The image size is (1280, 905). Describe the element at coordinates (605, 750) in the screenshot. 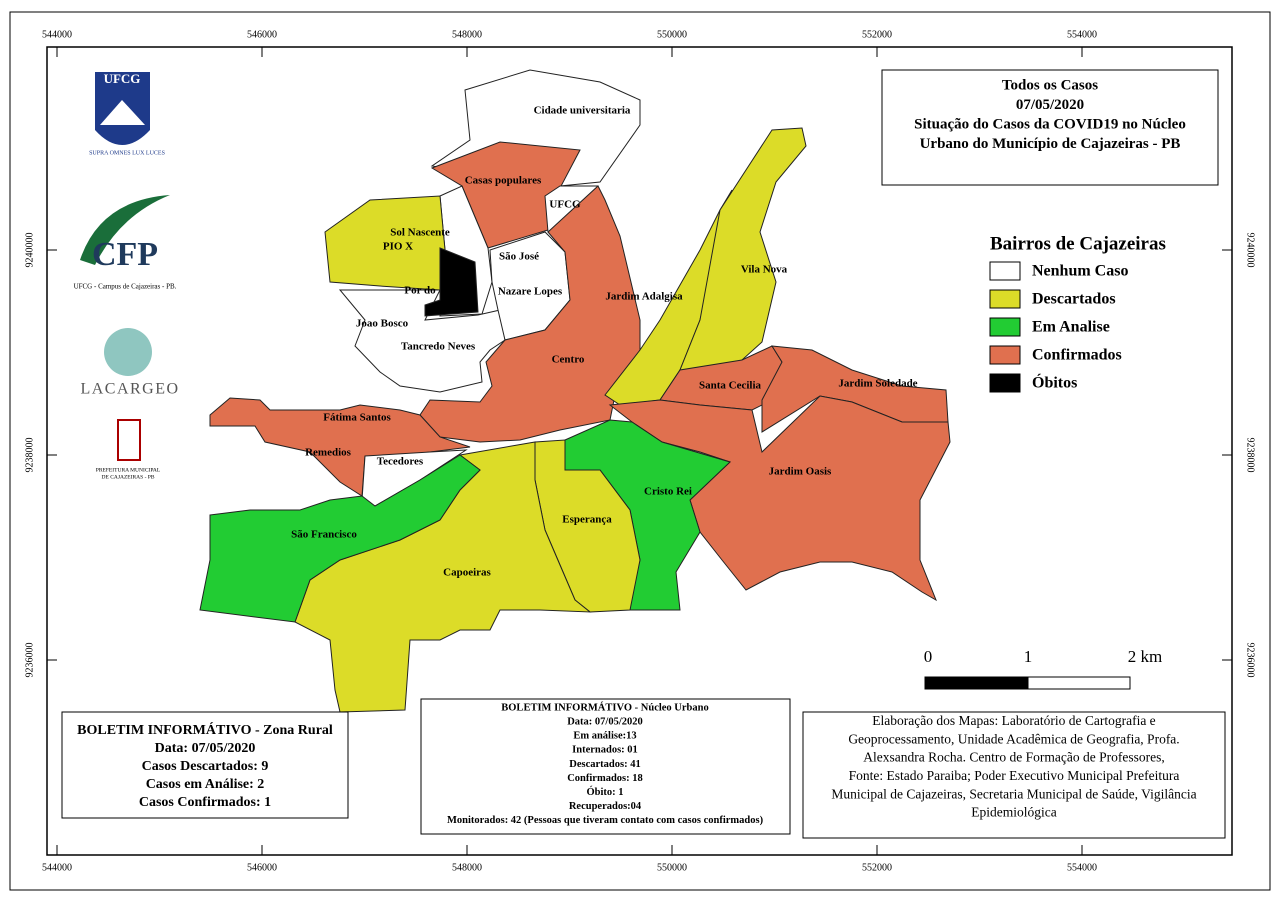

I see `urban-line: Internados: 01` at that location.